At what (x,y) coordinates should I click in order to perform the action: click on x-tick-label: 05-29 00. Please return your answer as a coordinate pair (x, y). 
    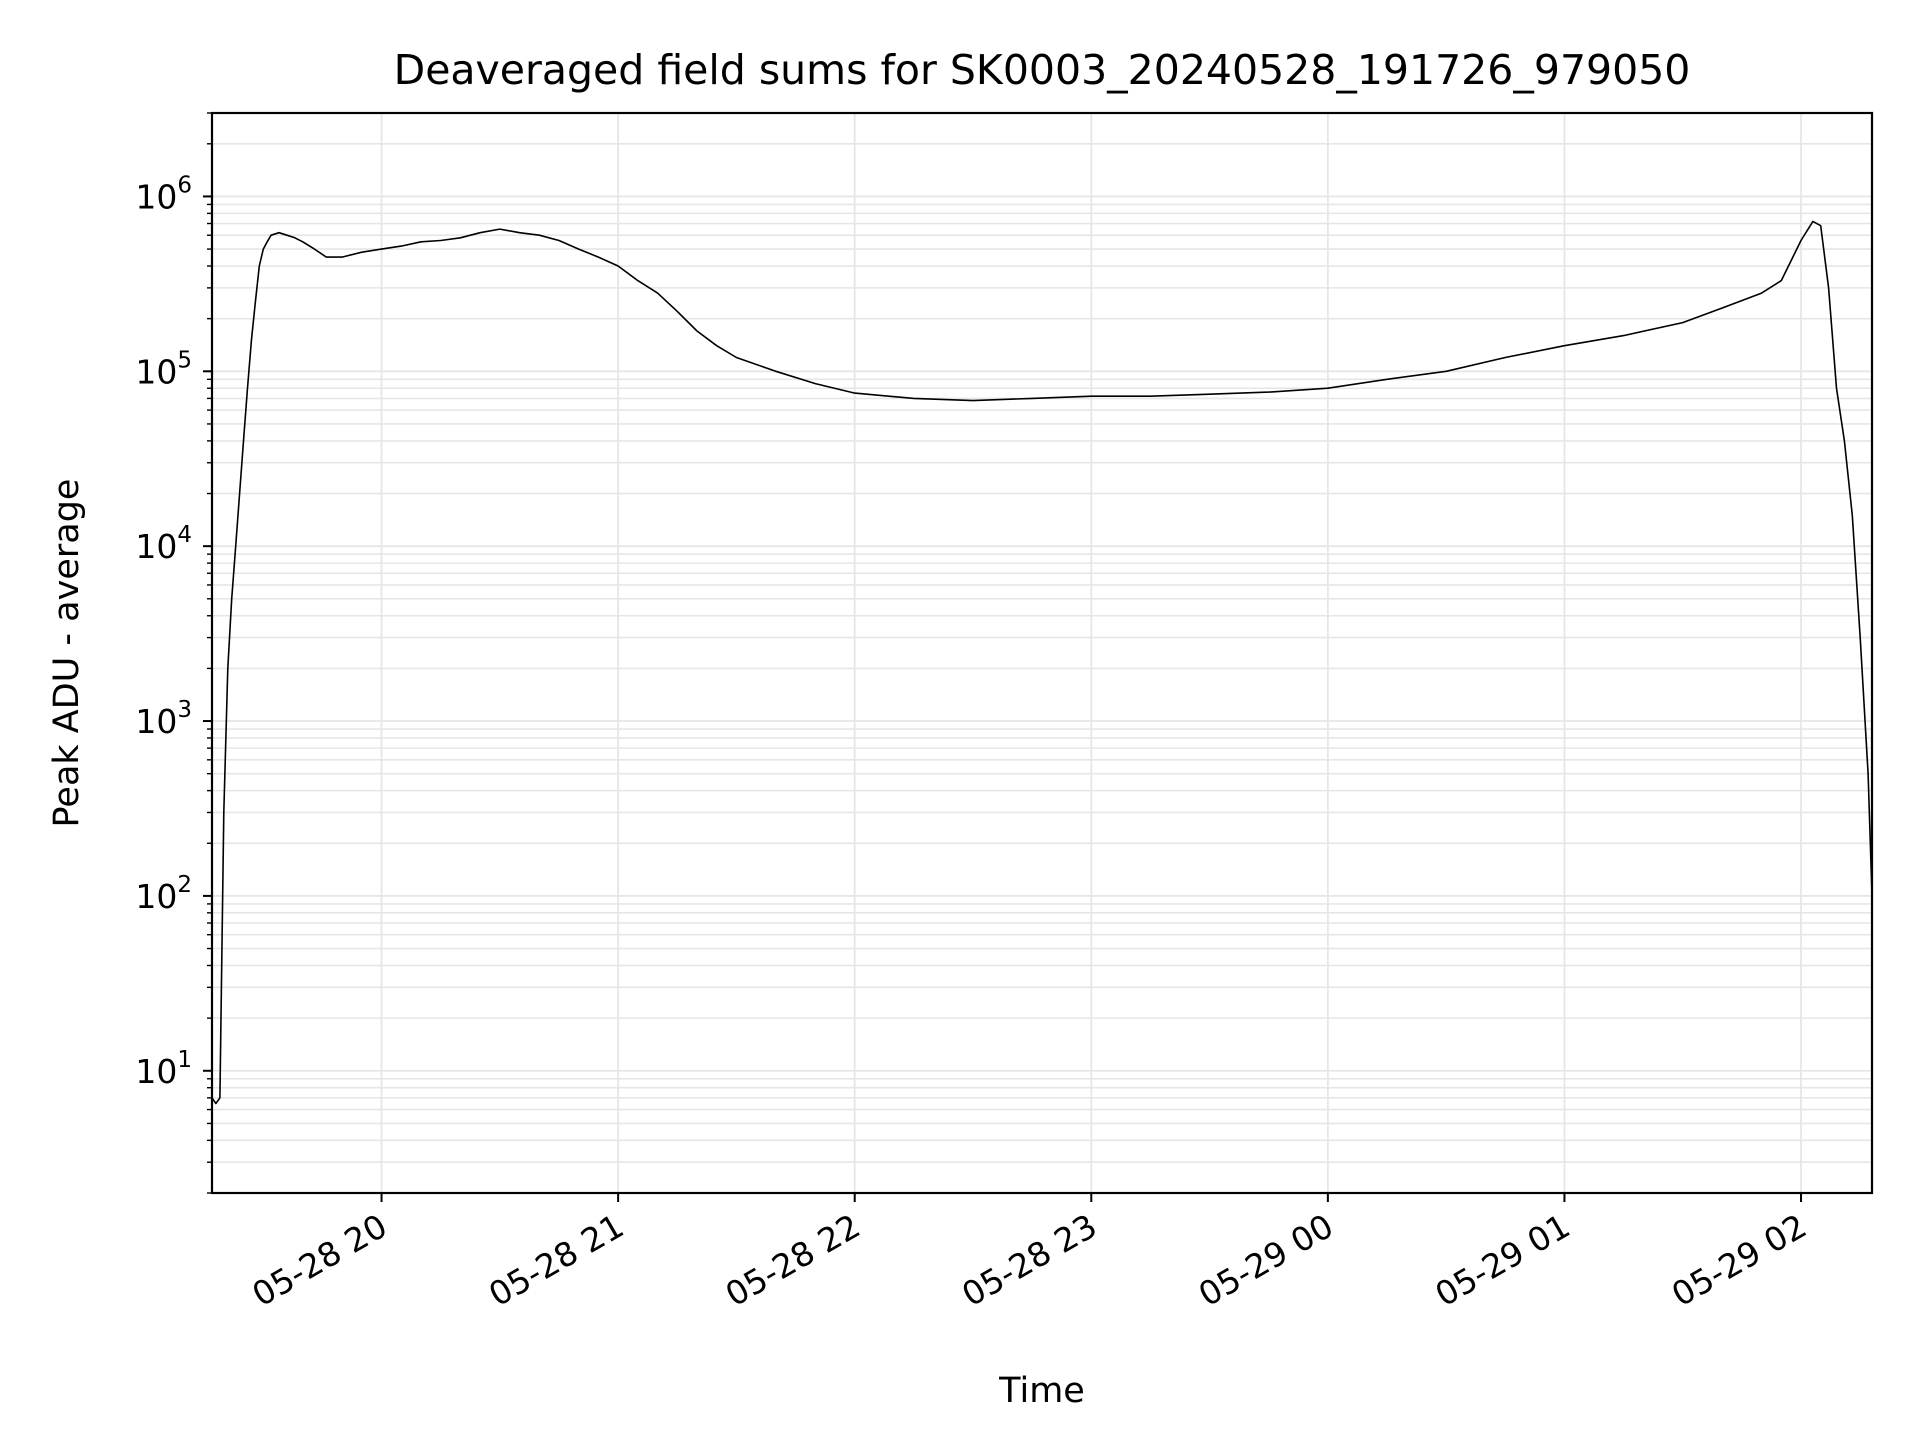
    Looking at the image, I should click on (1266, 1260).